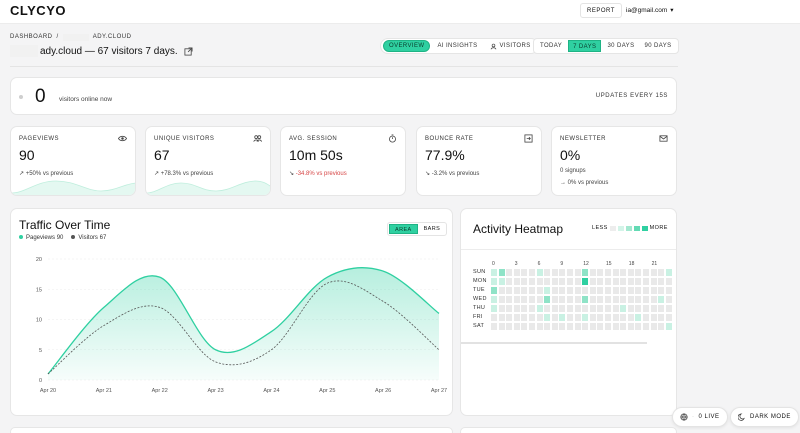 Image resolution: width=800 pixels, height=433 pixels. Describe the element at coordinates (650, 10) in the screenshot. I see `account-menu: ia@gmail.com ▾` at that location.